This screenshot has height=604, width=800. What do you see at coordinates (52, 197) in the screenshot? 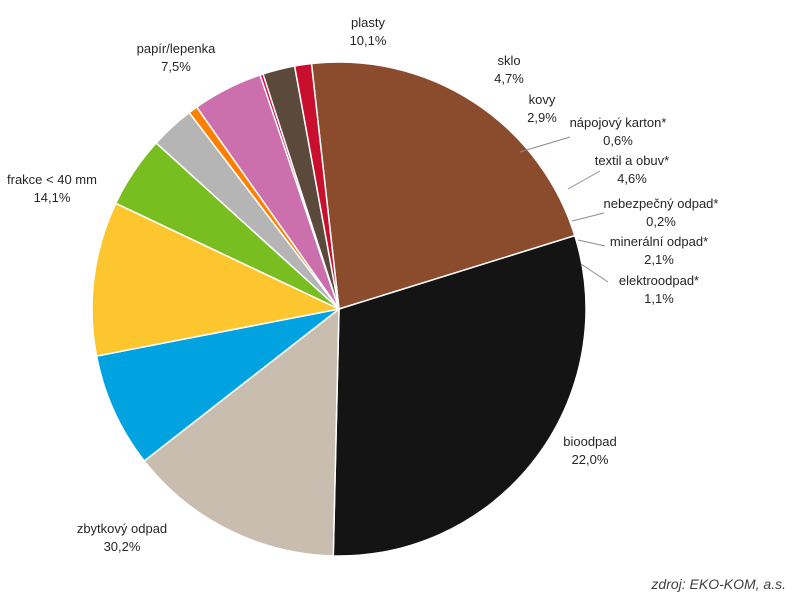
I see `slice-percent: 14,1%` at bounding box center [52, 197].